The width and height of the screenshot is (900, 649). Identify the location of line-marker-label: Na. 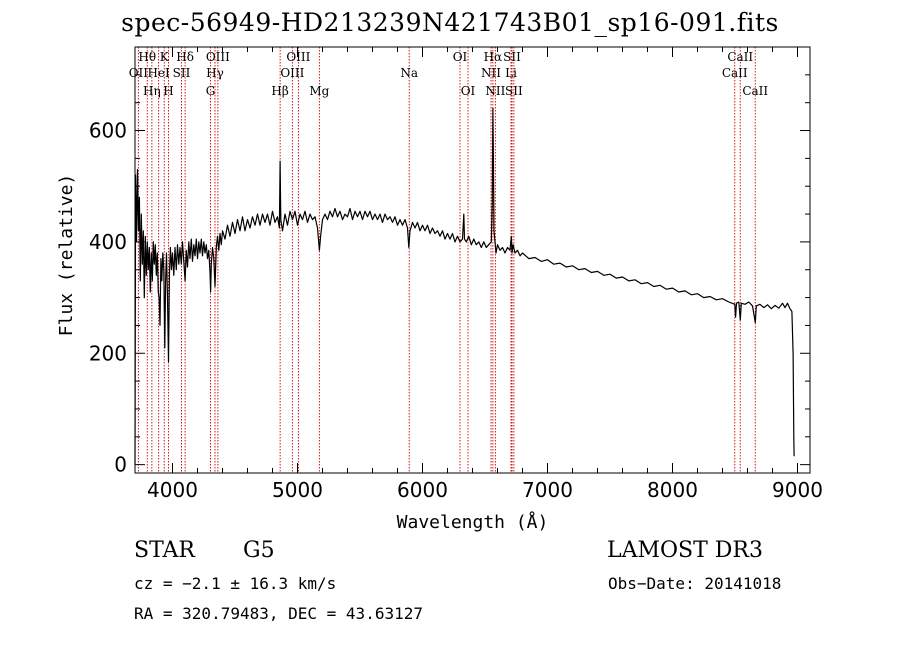
(409, 73).